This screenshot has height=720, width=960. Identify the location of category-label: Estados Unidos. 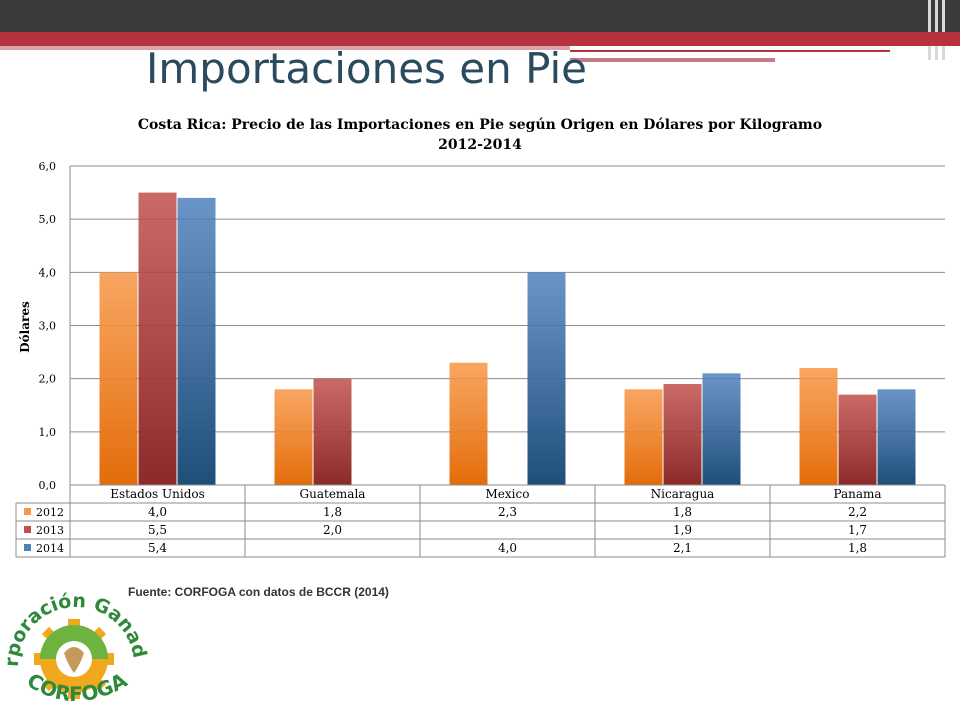
(157, 494).